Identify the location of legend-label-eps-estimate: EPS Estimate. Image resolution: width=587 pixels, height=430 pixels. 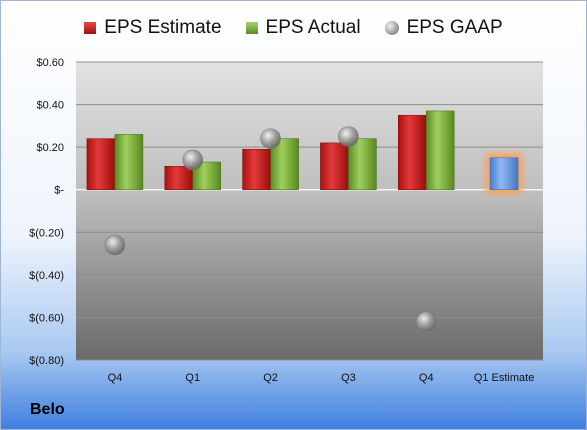
(163, 27).